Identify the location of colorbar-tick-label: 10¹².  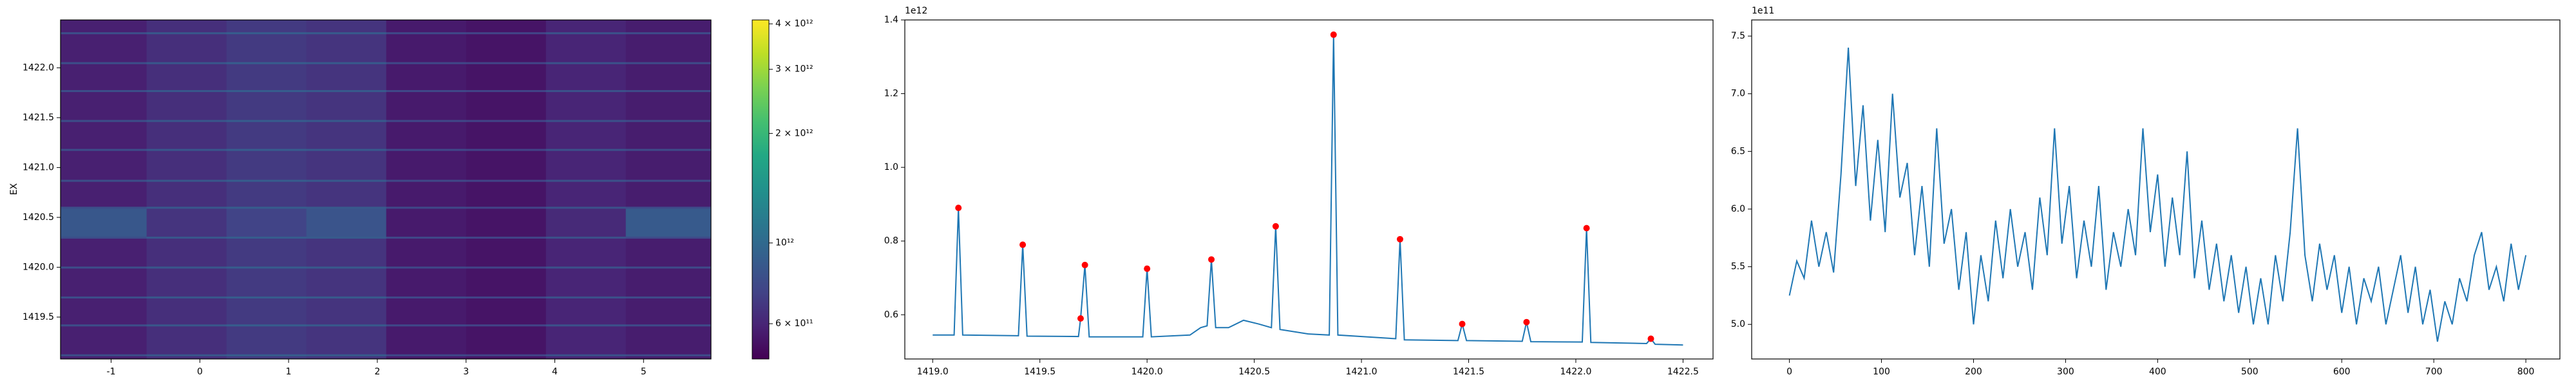
(784, 243).